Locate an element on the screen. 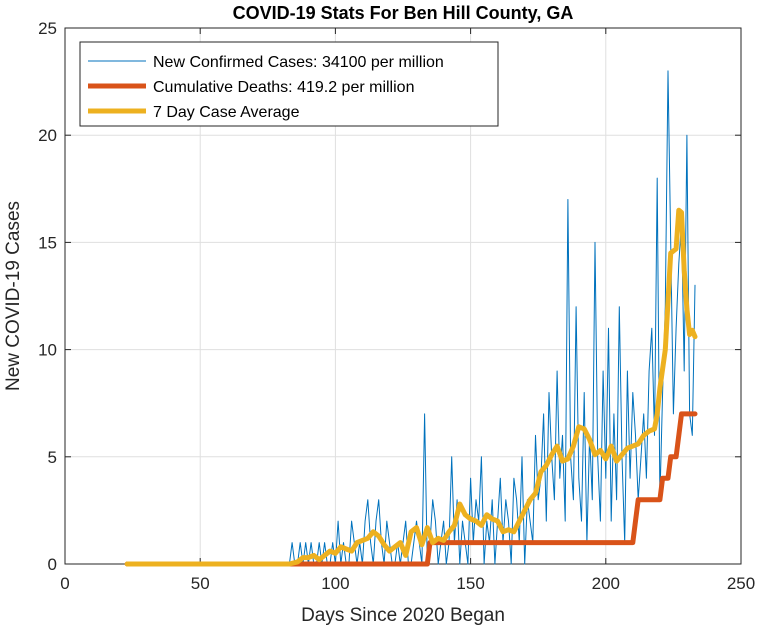 This screenshot has width=761, height=630. x-tick-label: 250 is located at coordinates (741, 583).